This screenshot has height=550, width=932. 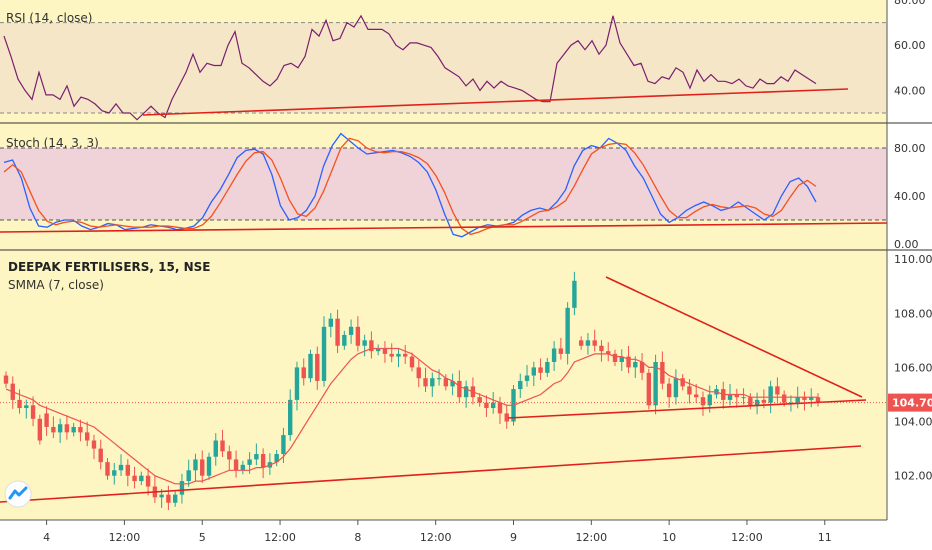 What do you see at coordinates (431, 474) in the screenshot?
I see `support-trendline` at bounding box center [431, 474].